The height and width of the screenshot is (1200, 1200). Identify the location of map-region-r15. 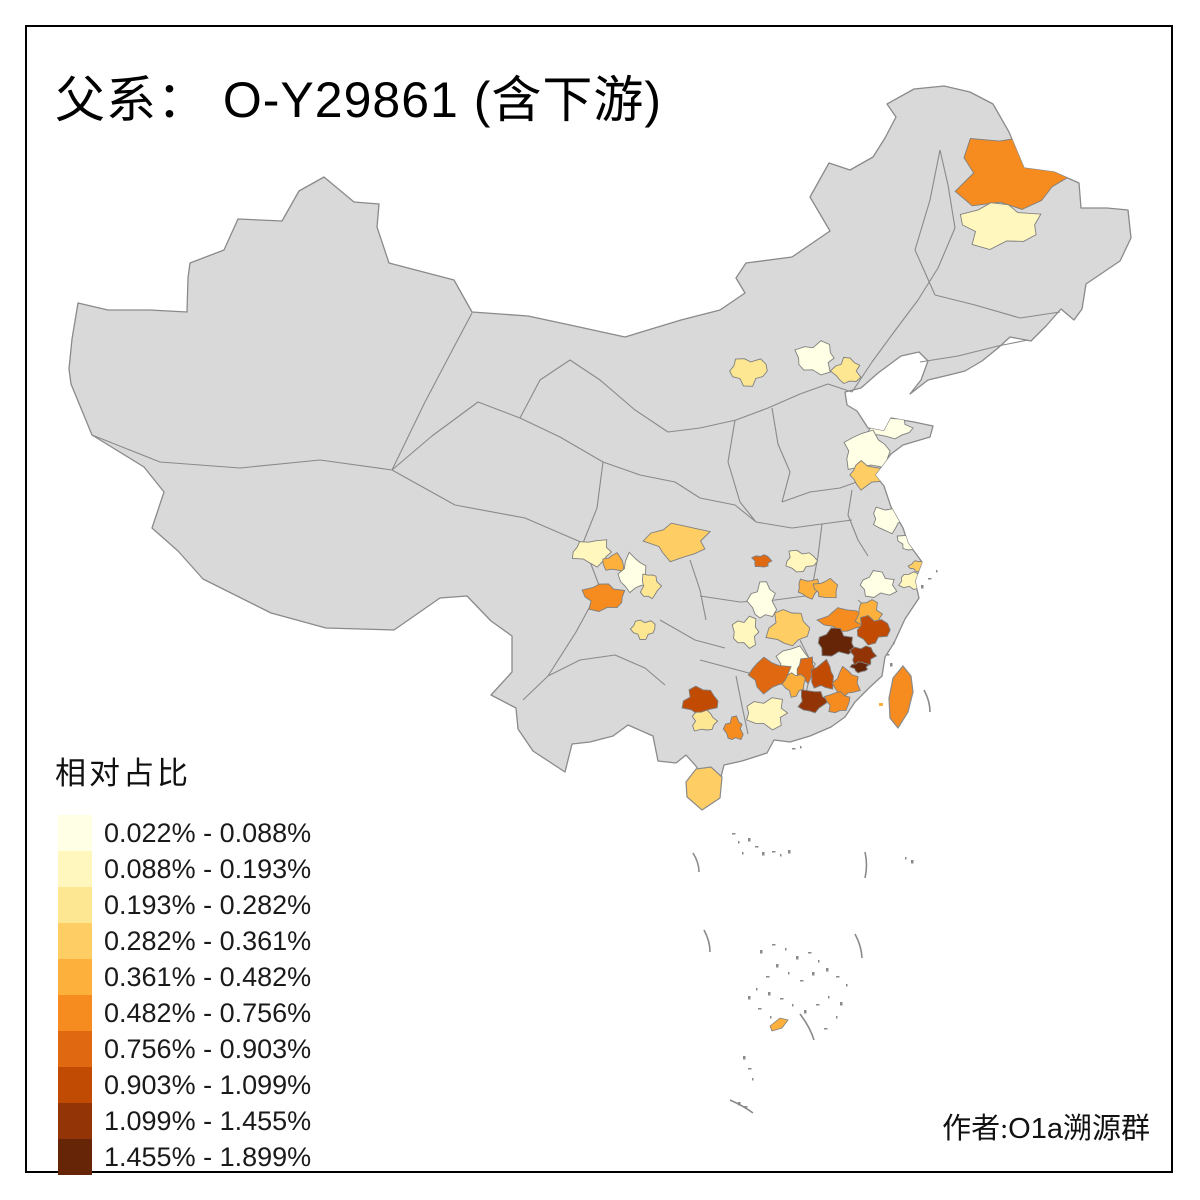
(762, 561).